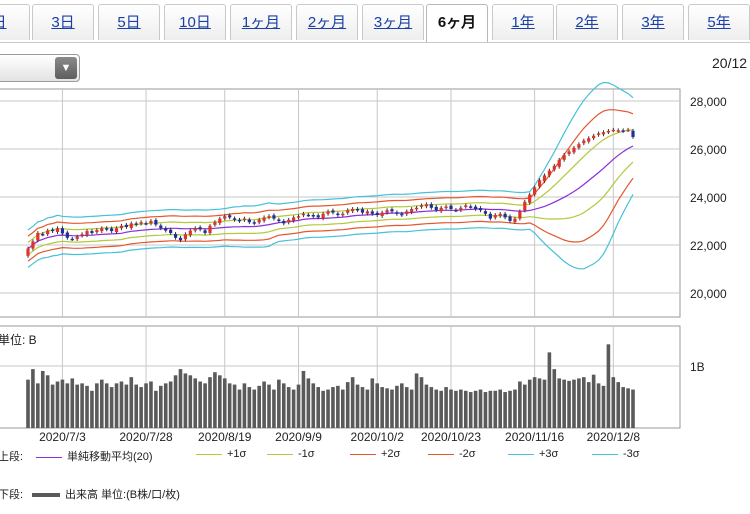  I want to click on x-tick-label: 2020/10/23, so click(451, 437).